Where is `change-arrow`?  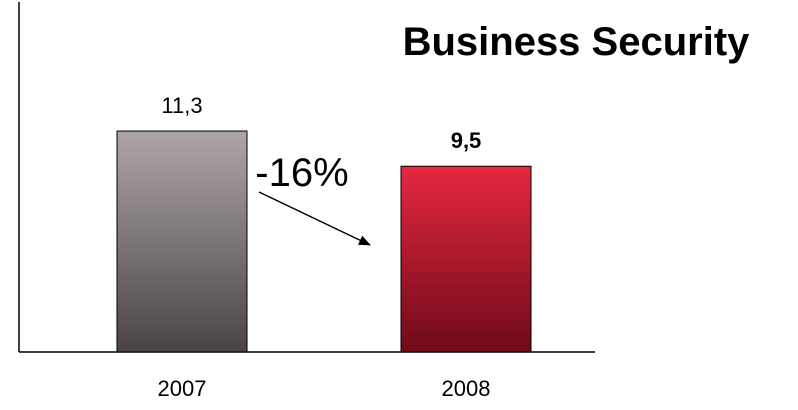
change-arrow is located at coordinates (314, 218).